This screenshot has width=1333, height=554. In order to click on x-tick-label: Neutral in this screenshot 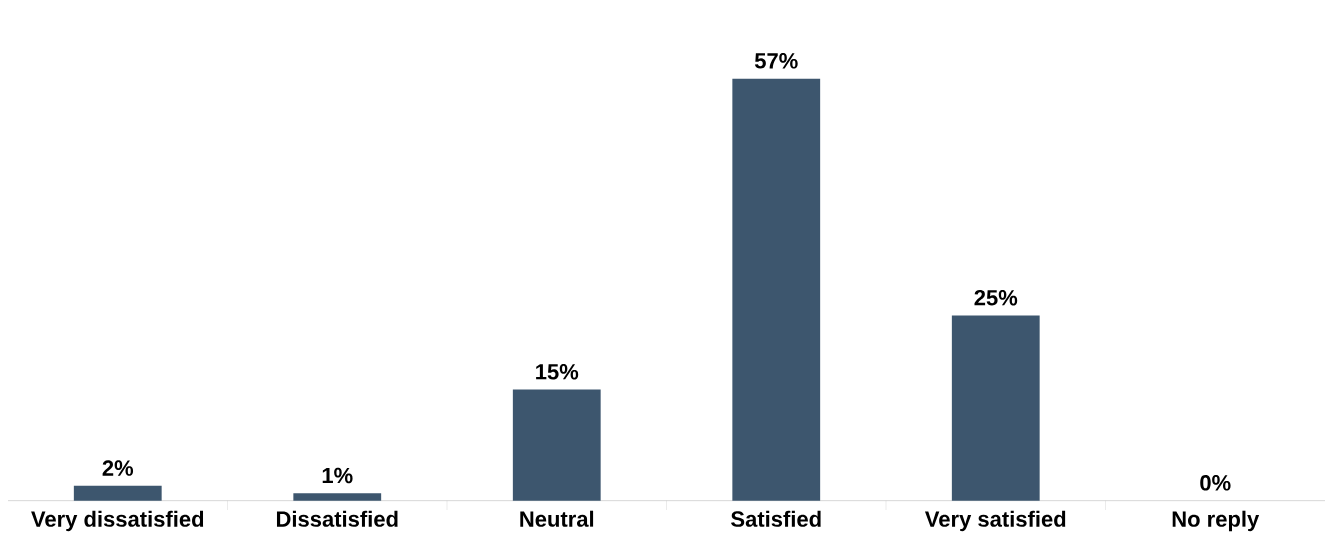, I will do `click(557, 518)`.